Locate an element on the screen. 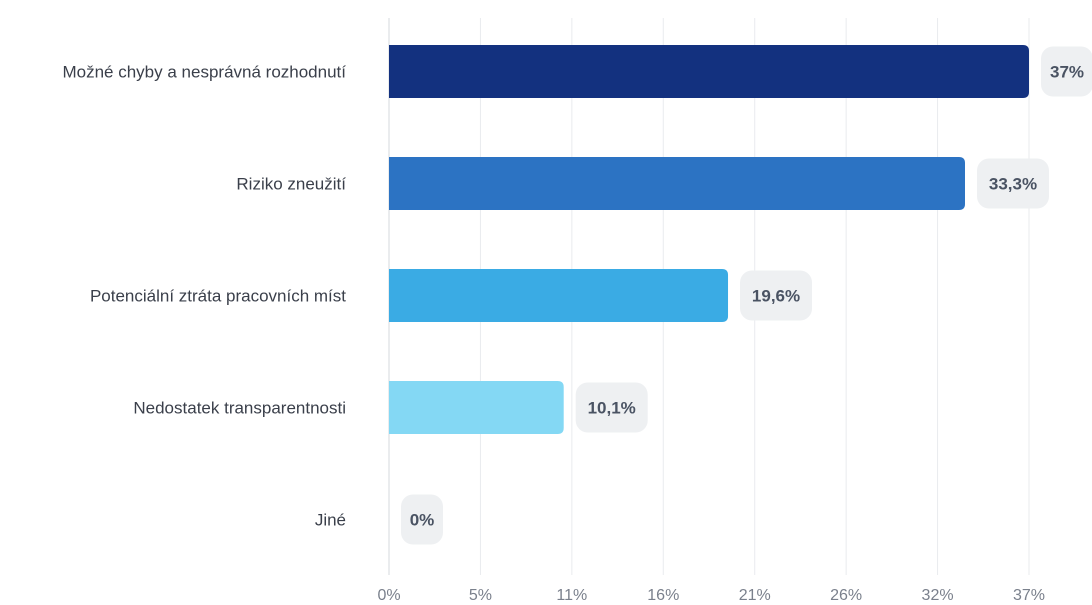  x-tick-label: 0% is located at coordinates (388, 595).